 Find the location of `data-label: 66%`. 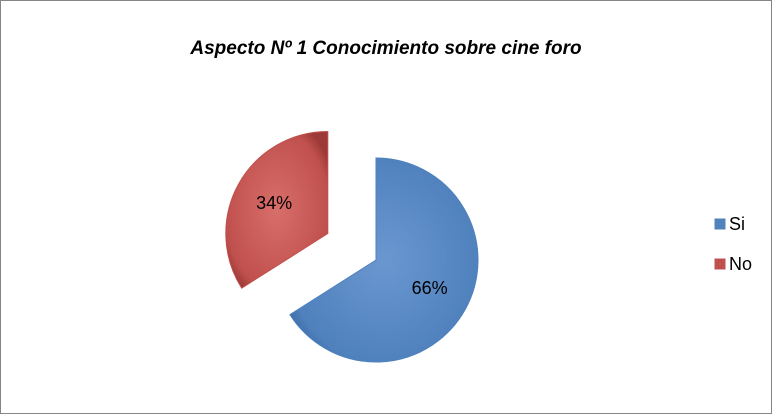

data-label: 66% is located at coordinates (430, 288).